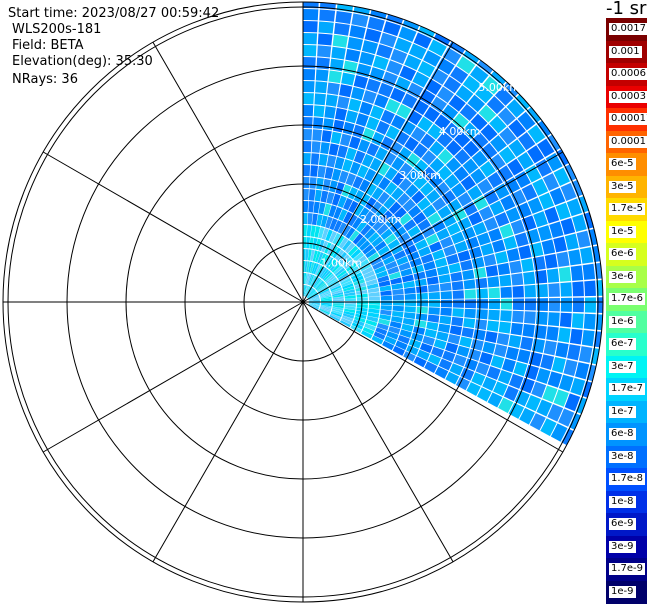  What do you see at coordinates (627, 389) in the screenshot?
I see `colorbar-tick-label: 1.7e-7` at bounding box center [627, 389].